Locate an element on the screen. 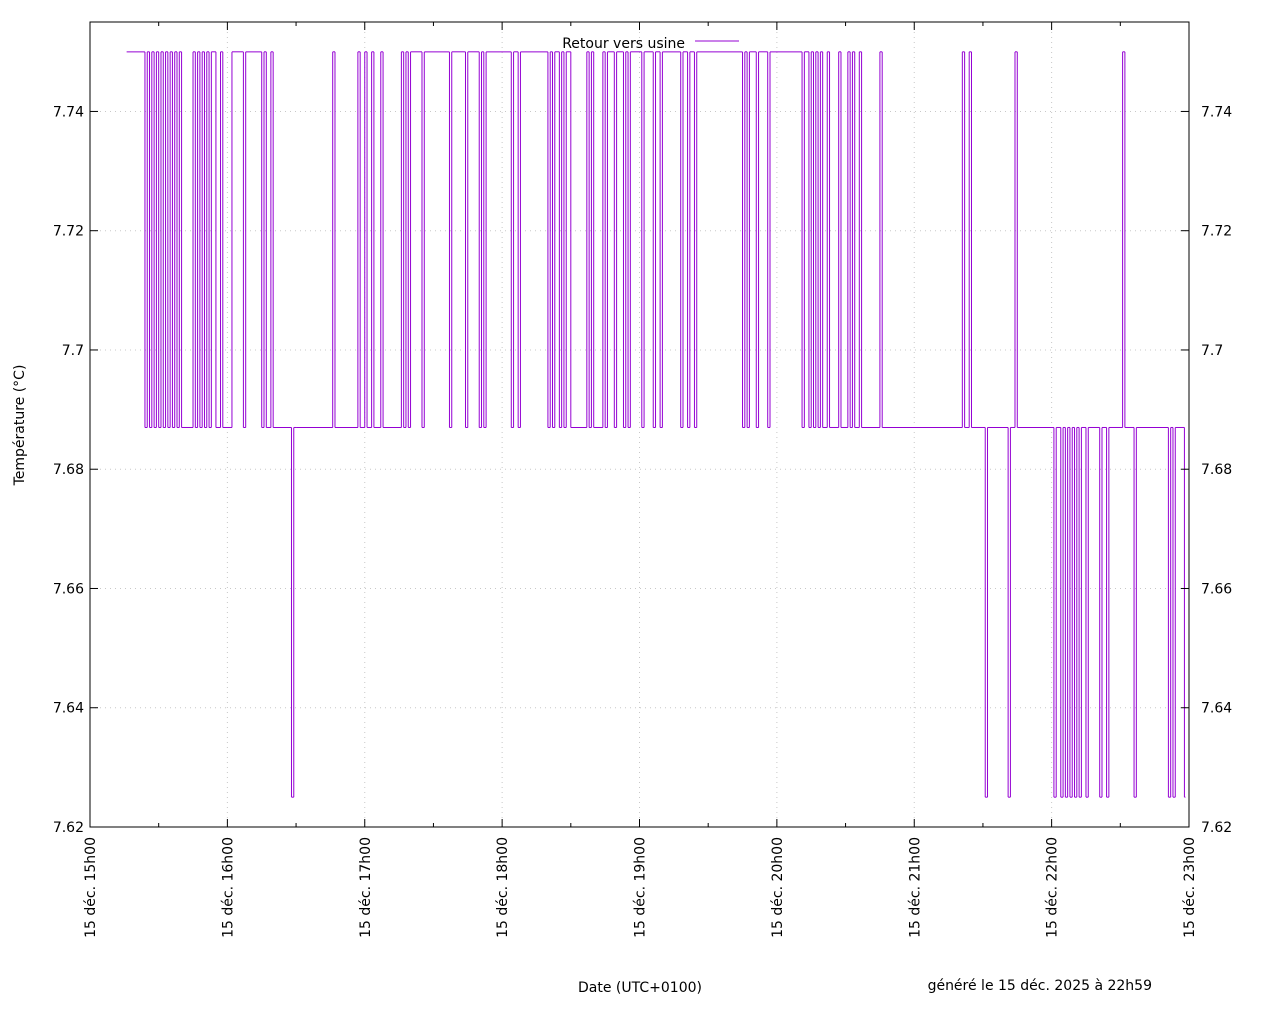 The height and width of the screenshot is (1024, 1280). y-tick-label: 7.68 is located at coordinates (68, 470).